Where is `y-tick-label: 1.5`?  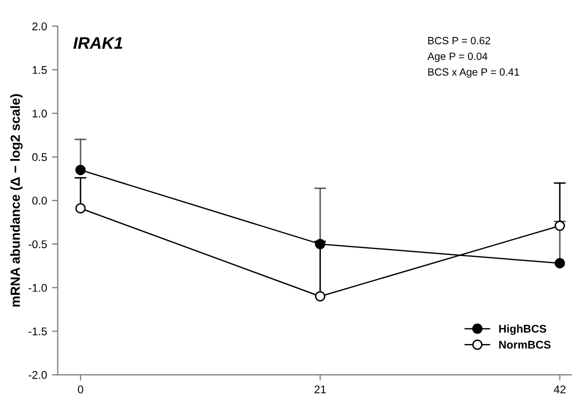 y-tick-label: 1.5 is located at coordinates (39, 70).